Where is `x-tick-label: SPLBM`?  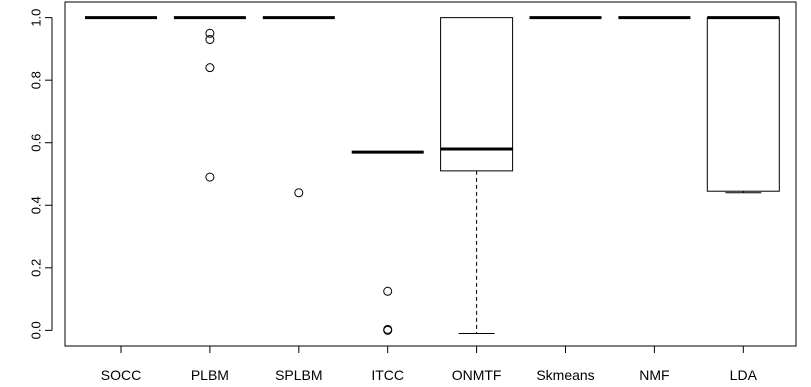 x-tick-label: SPLBM is located at coordinates (298, 375).